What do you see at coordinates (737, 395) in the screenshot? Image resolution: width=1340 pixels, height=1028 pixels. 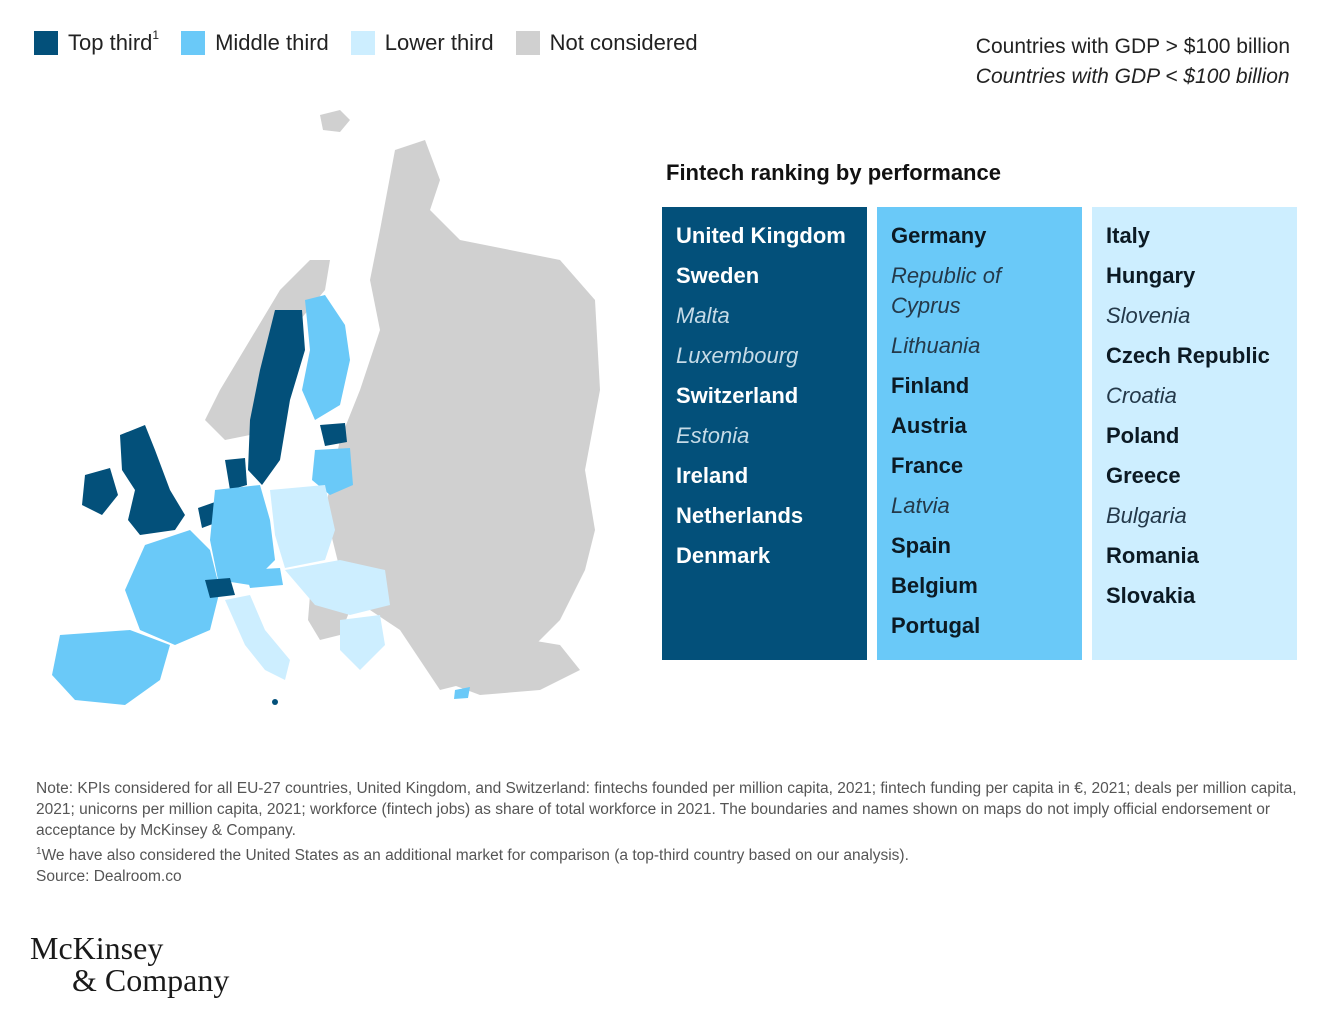 I see `country-entry: Switzerland` at bounding box center [737, 395].